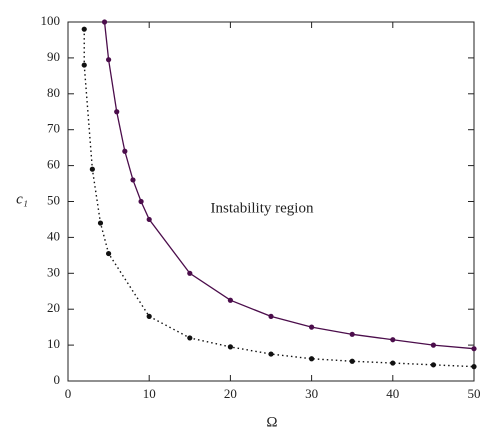 The height and width of the screenshot is (443, 500). I want to click on y-tick-label: 40, so click(53, 235).